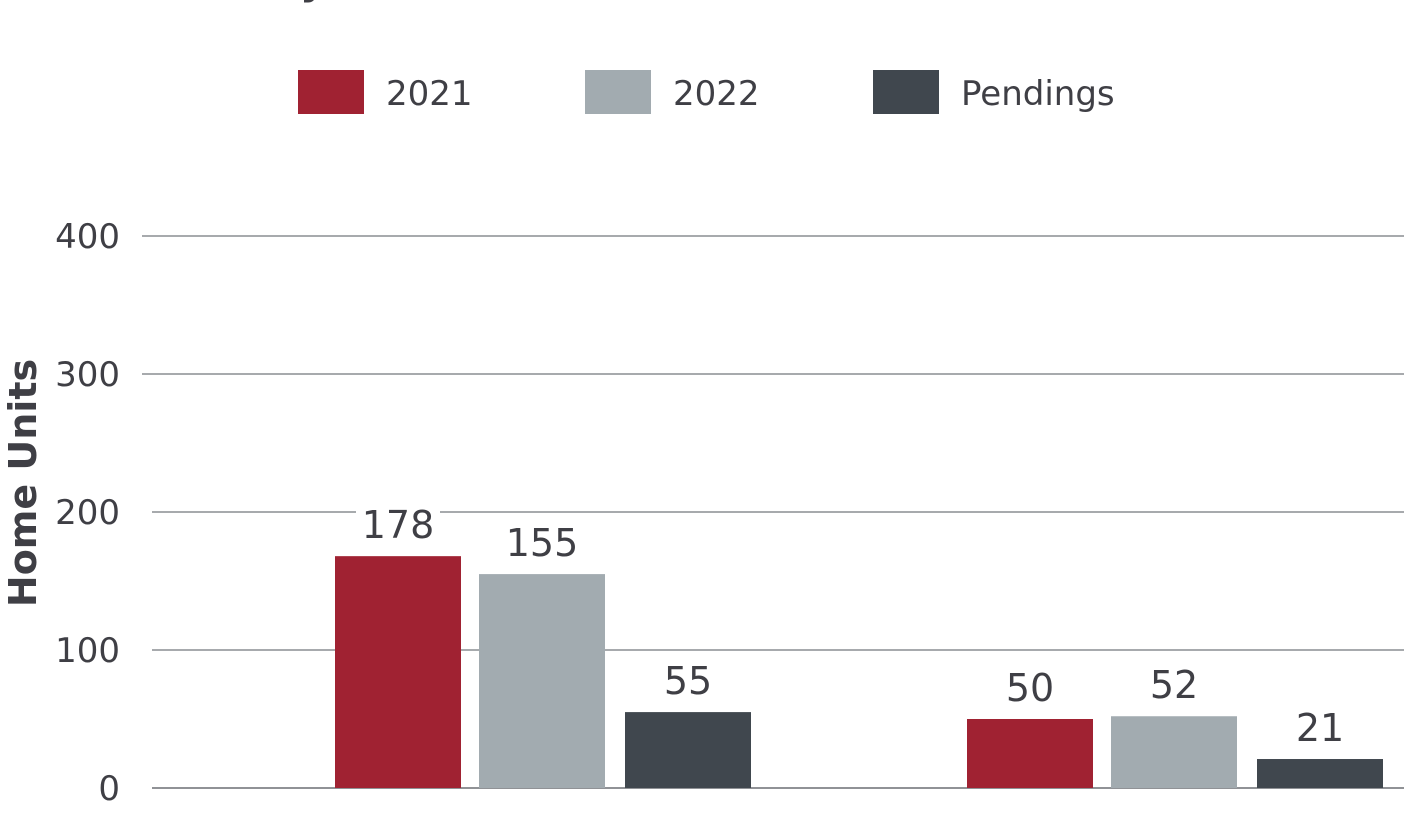 The width and height of the screenshot is (1404, 822). What do you see at coordinates (109, 789) in the screenshot?
I see `y-tick-label-0: 0` at bounding box center [109, 789].